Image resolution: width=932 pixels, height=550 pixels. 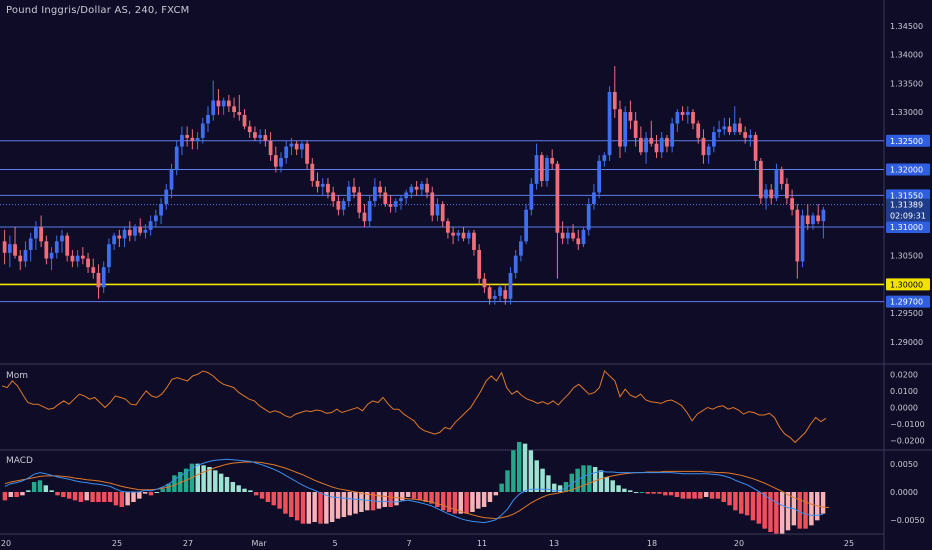 I want to click on macd-tick-label: 0.0000, so click(x=904, y=492).